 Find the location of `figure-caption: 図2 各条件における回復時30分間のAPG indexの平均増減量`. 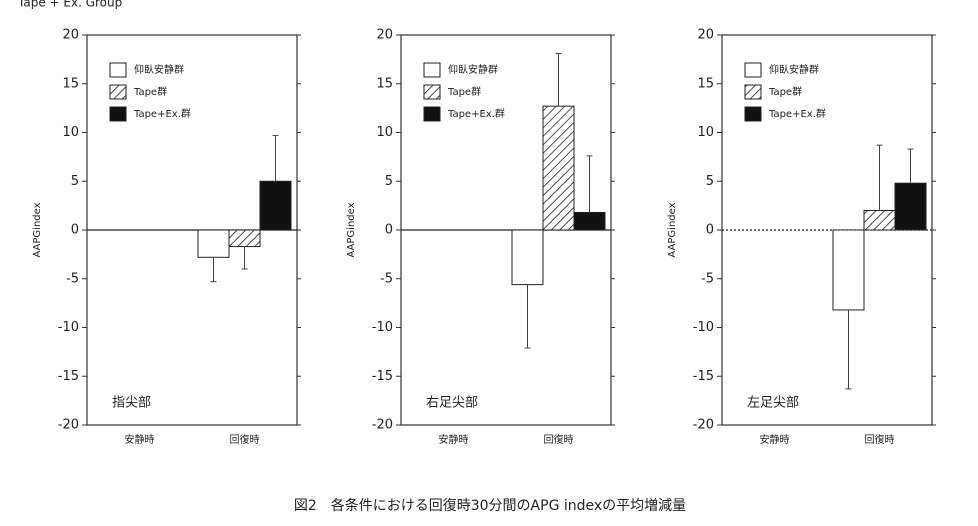

figure-caption: 図2 各条件における回復時30分間のAPG indexの平均増減量 is located at coordinates (490, 505).